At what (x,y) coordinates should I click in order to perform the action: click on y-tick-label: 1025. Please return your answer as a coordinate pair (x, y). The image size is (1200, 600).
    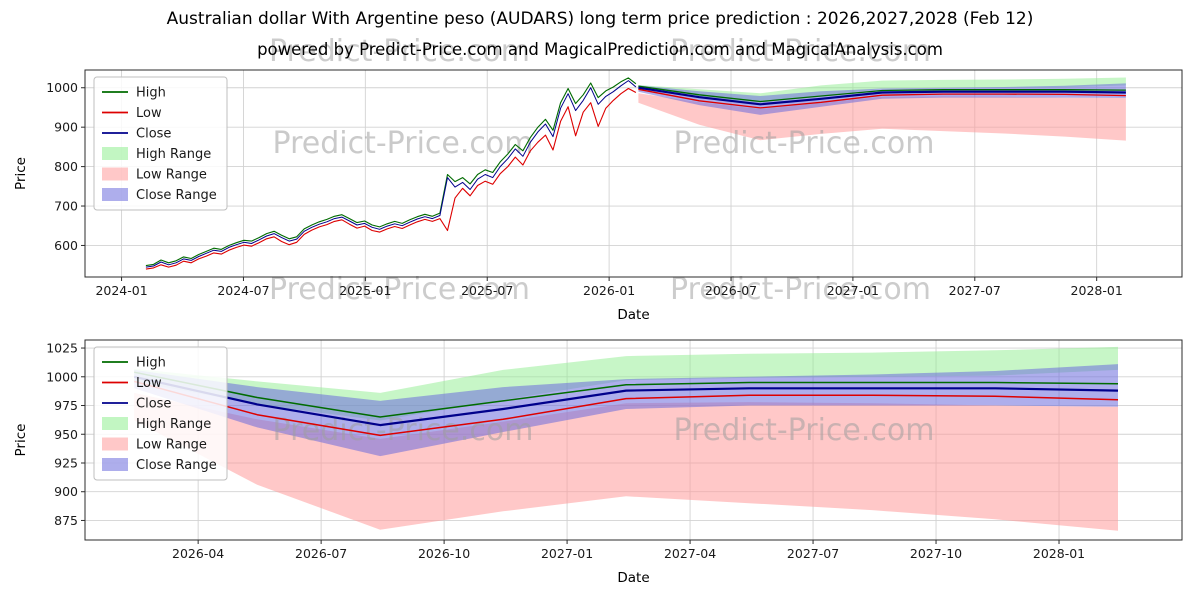
    Looking at the image, I should click on (62, 348).